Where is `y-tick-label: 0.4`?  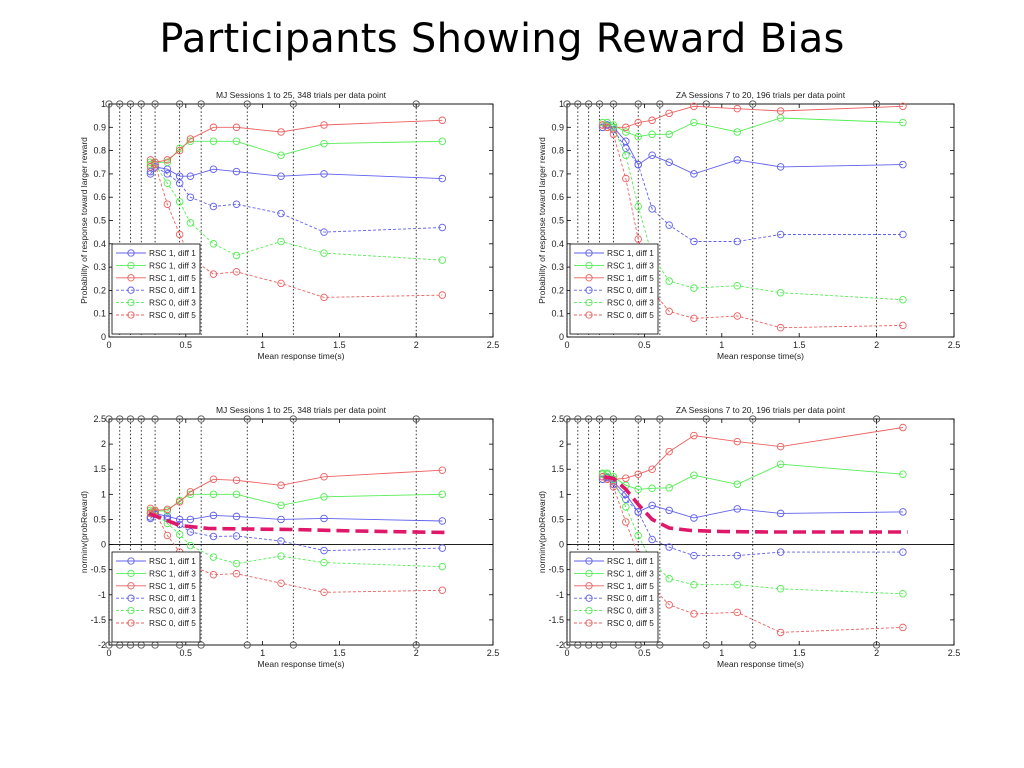
y-tick-label: 0.4 is located at coordinates (557, 244).